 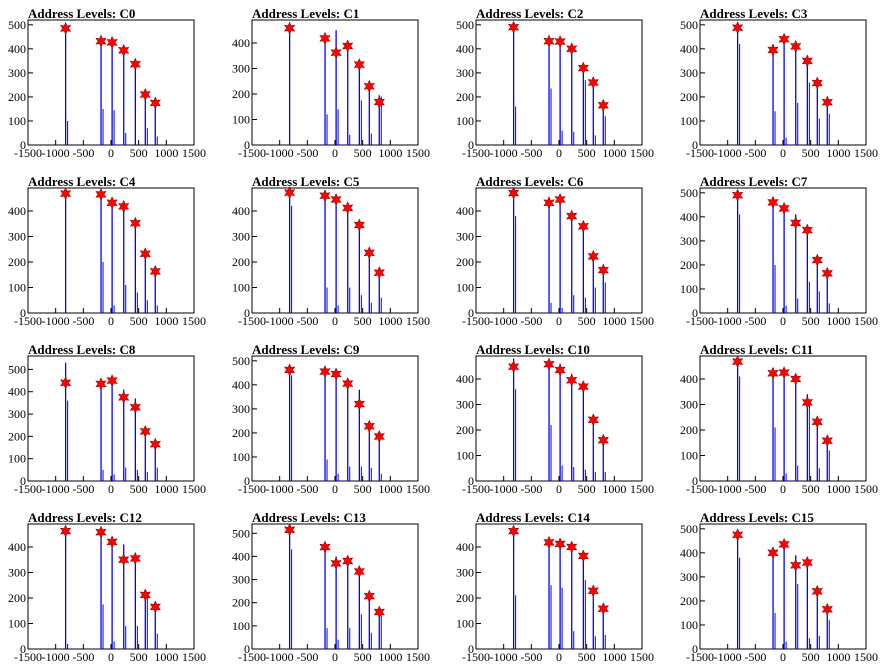 What do you see at coordinates (82, 13) in the screenshot?
I see `chart-title: Address Levels: C0` at bounding box center [82, 13].